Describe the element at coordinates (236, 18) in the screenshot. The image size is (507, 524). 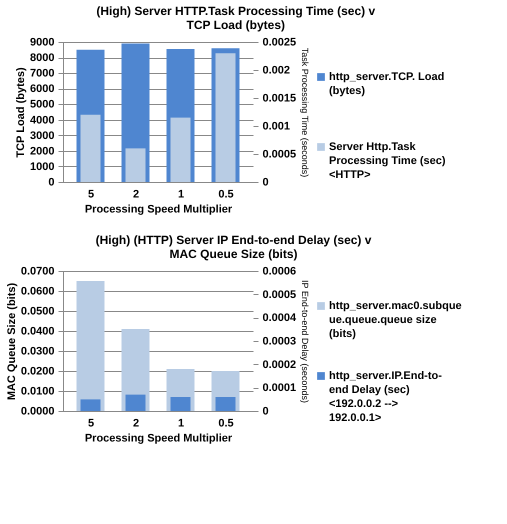
I see `chart-title: (High) Server HTTP.Task Processing Time (sec) v TCP Load (bytes)` at that location.